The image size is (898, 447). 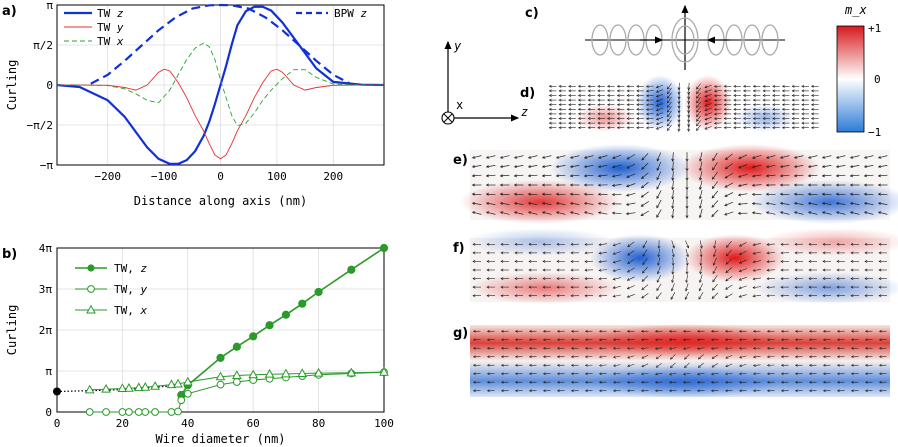 I want to click on y-tick-label: 3π, so click(x=46, y=289).